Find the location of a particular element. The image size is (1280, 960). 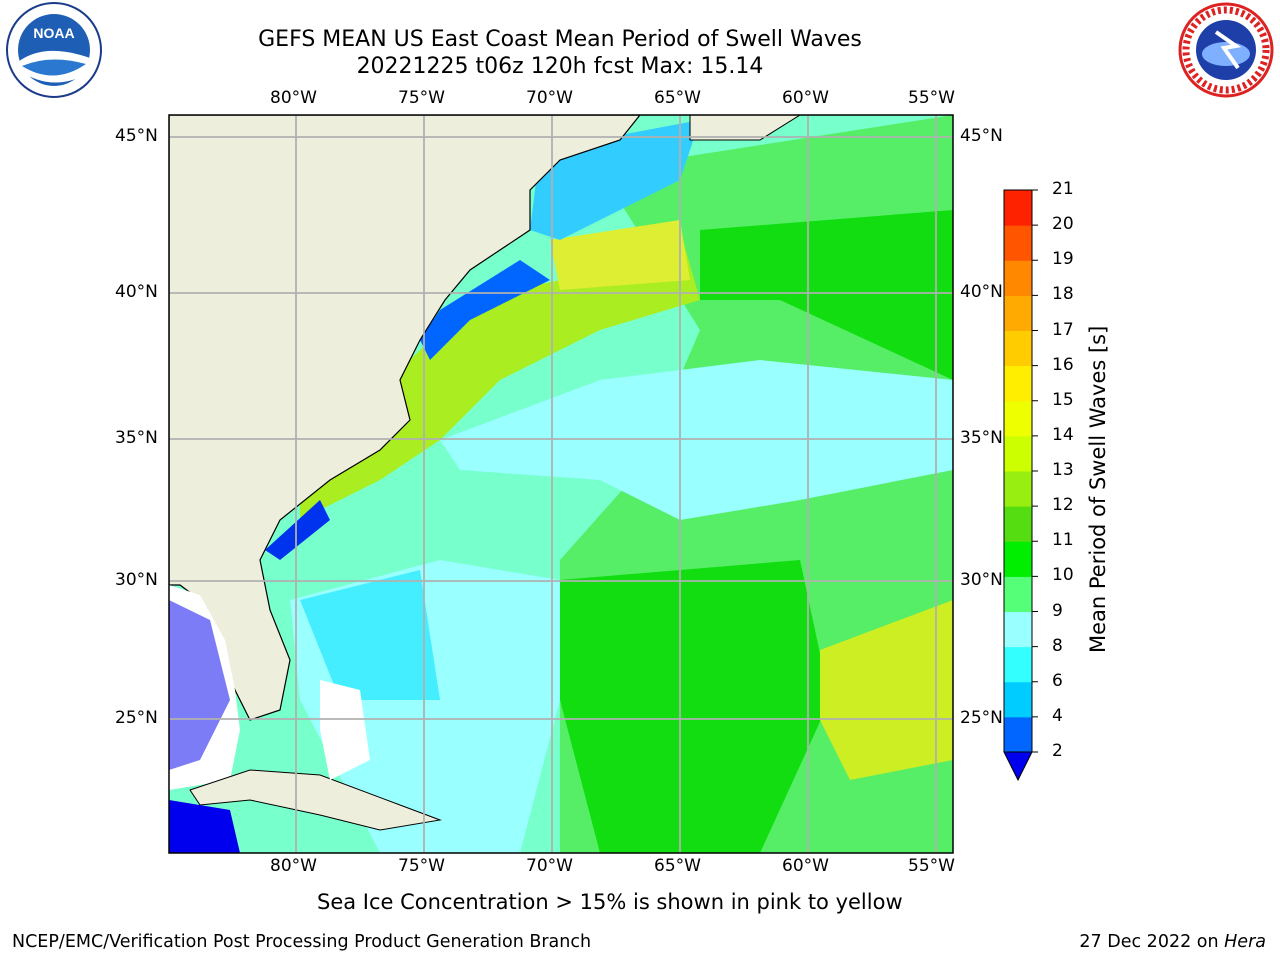

colorbar-tick-label: 8 is located at coordinates (1057, 645).